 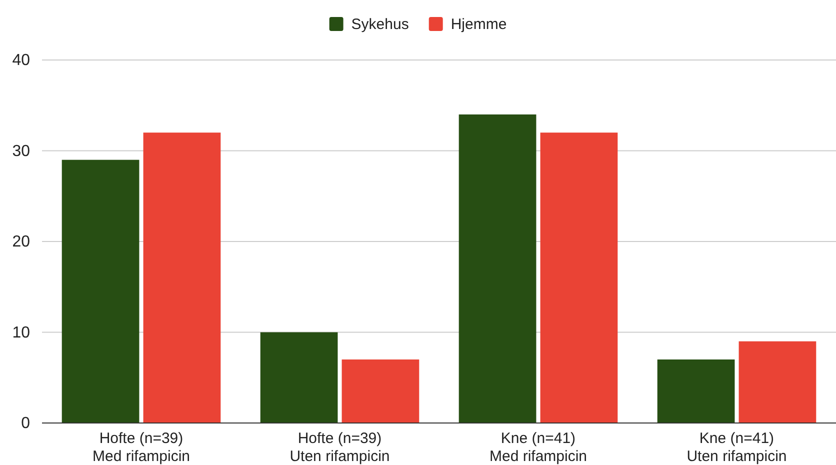 I want to click on x-tick-label: Kne (n=41) Med rifampicin, so click(x=538, y=447).